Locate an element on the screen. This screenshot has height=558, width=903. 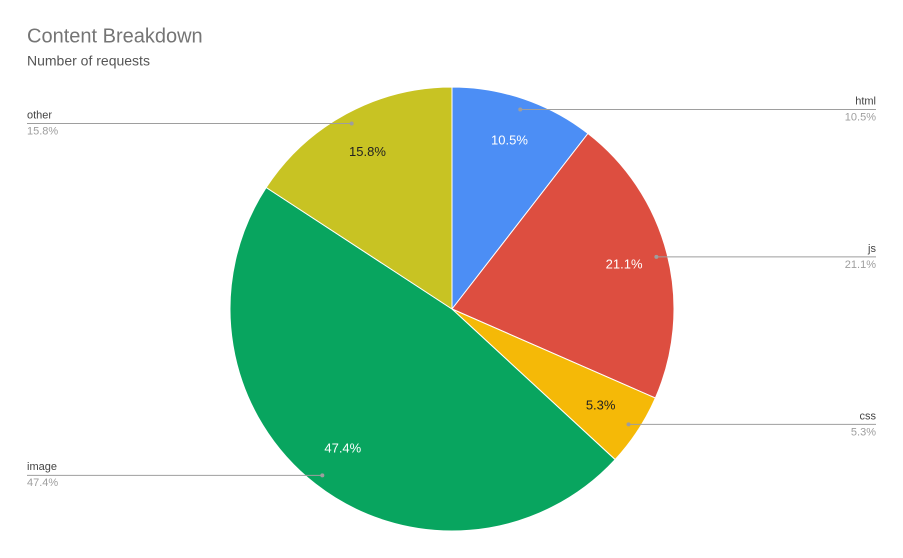
slice-label: 21.1% is located at coordinates (624, 264).